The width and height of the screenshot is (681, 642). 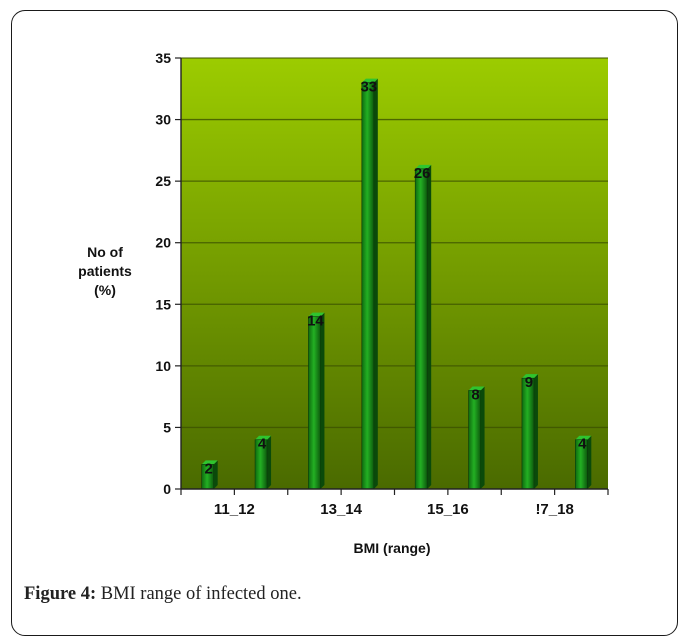 I want to click on y-tick-label: 25, so click(x=163, y=181).